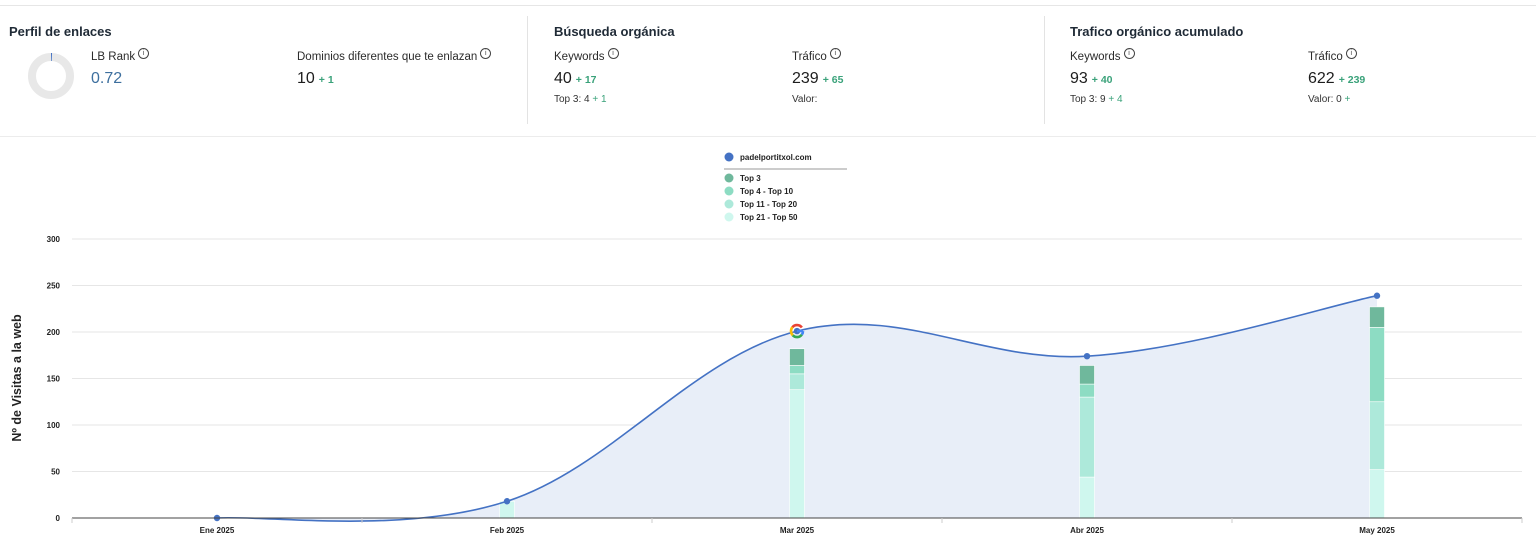 This screenshot has height=552, width=1536. I want to click on x-tick-label: May 2025, so click(1377, 530).